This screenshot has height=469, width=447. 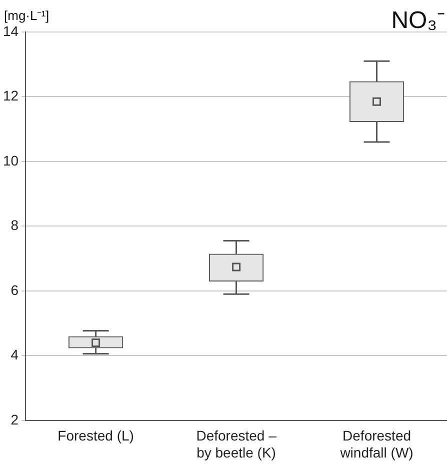 I want to click on y-tick-label: 4, so click(x=14, y=354).